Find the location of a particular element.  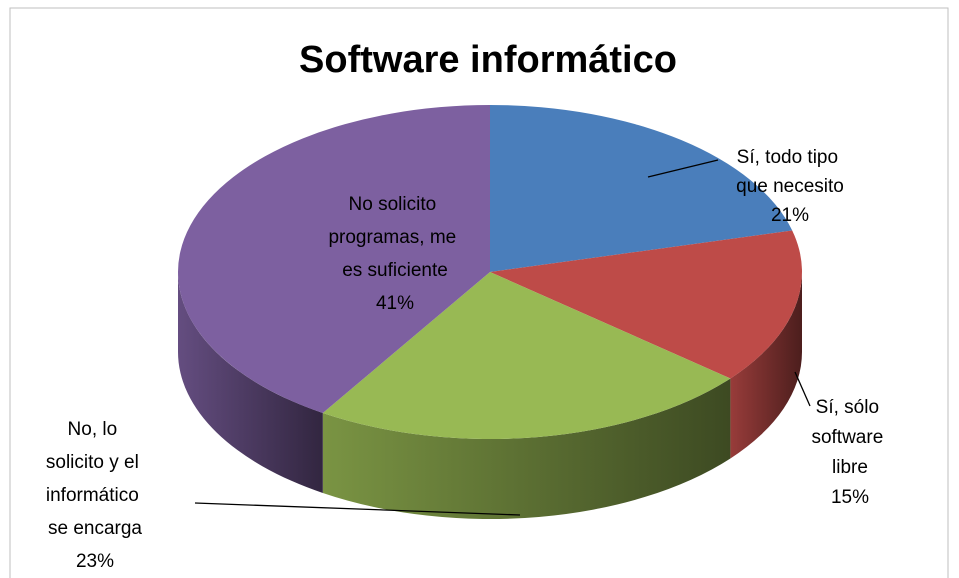

value-label: 15% is located at coordinates (850, 497).